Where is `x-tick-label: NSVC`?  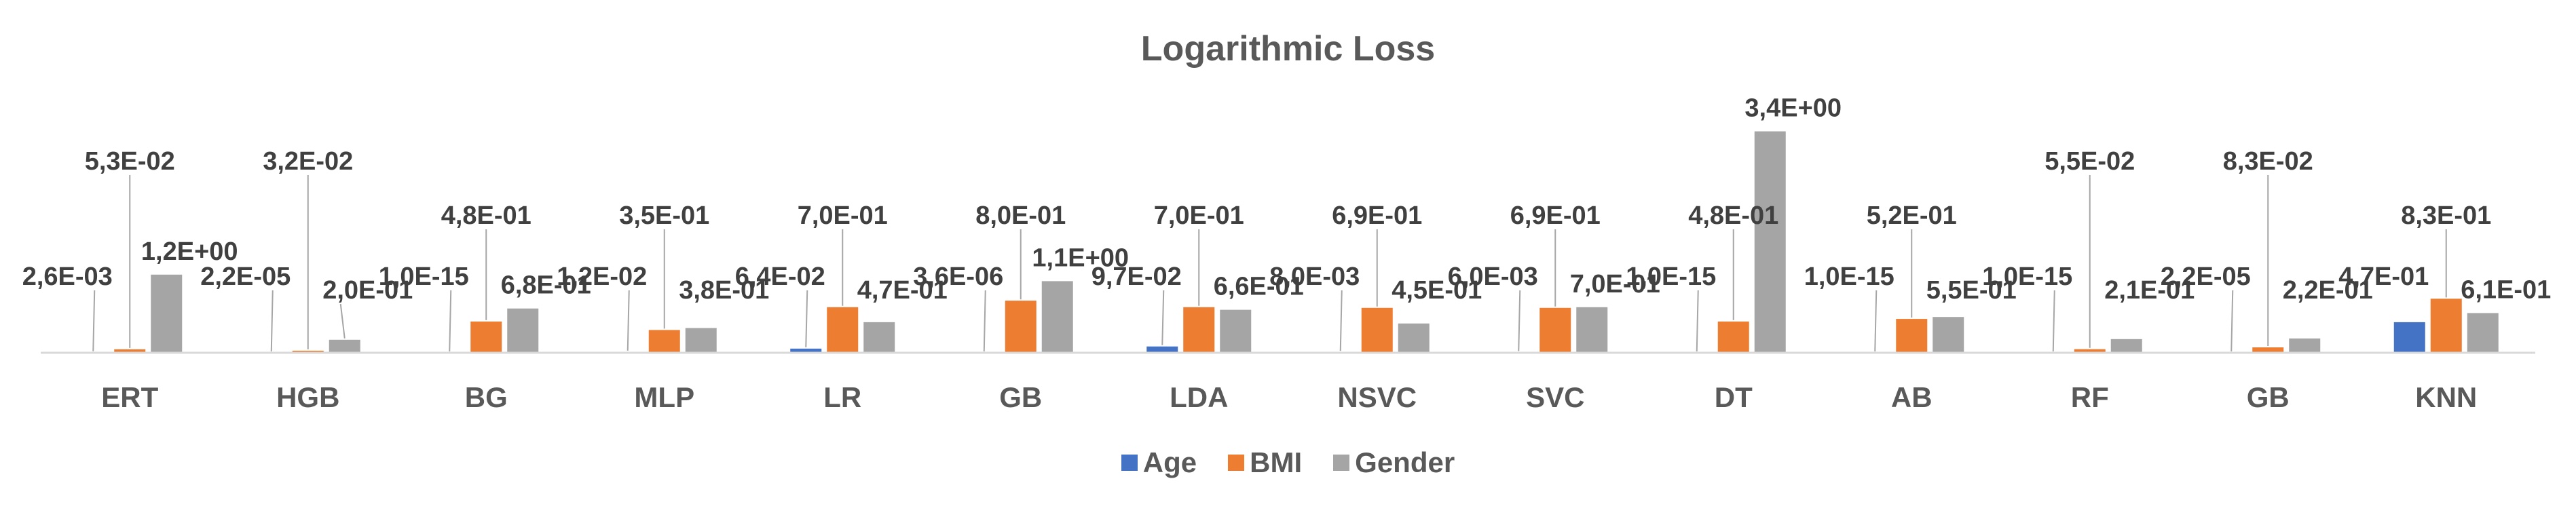 x-tick-label: NSVC is located at coordinates (1377, 397).